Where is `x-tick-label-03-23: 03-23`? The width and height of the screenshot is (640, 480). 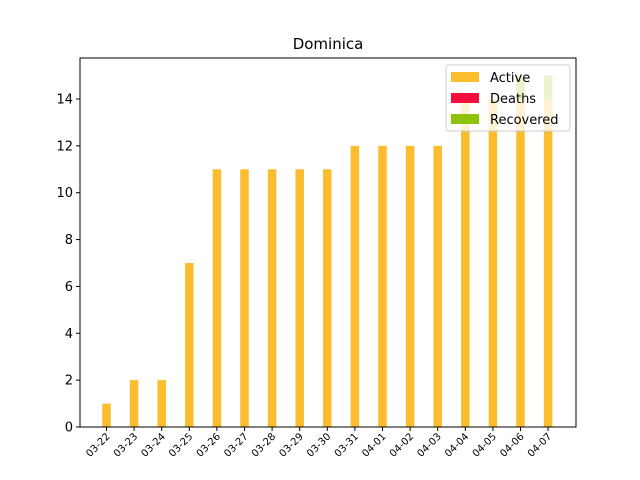
x-tick-label-03-23: 03-23 is located at coordinates (126, 445).